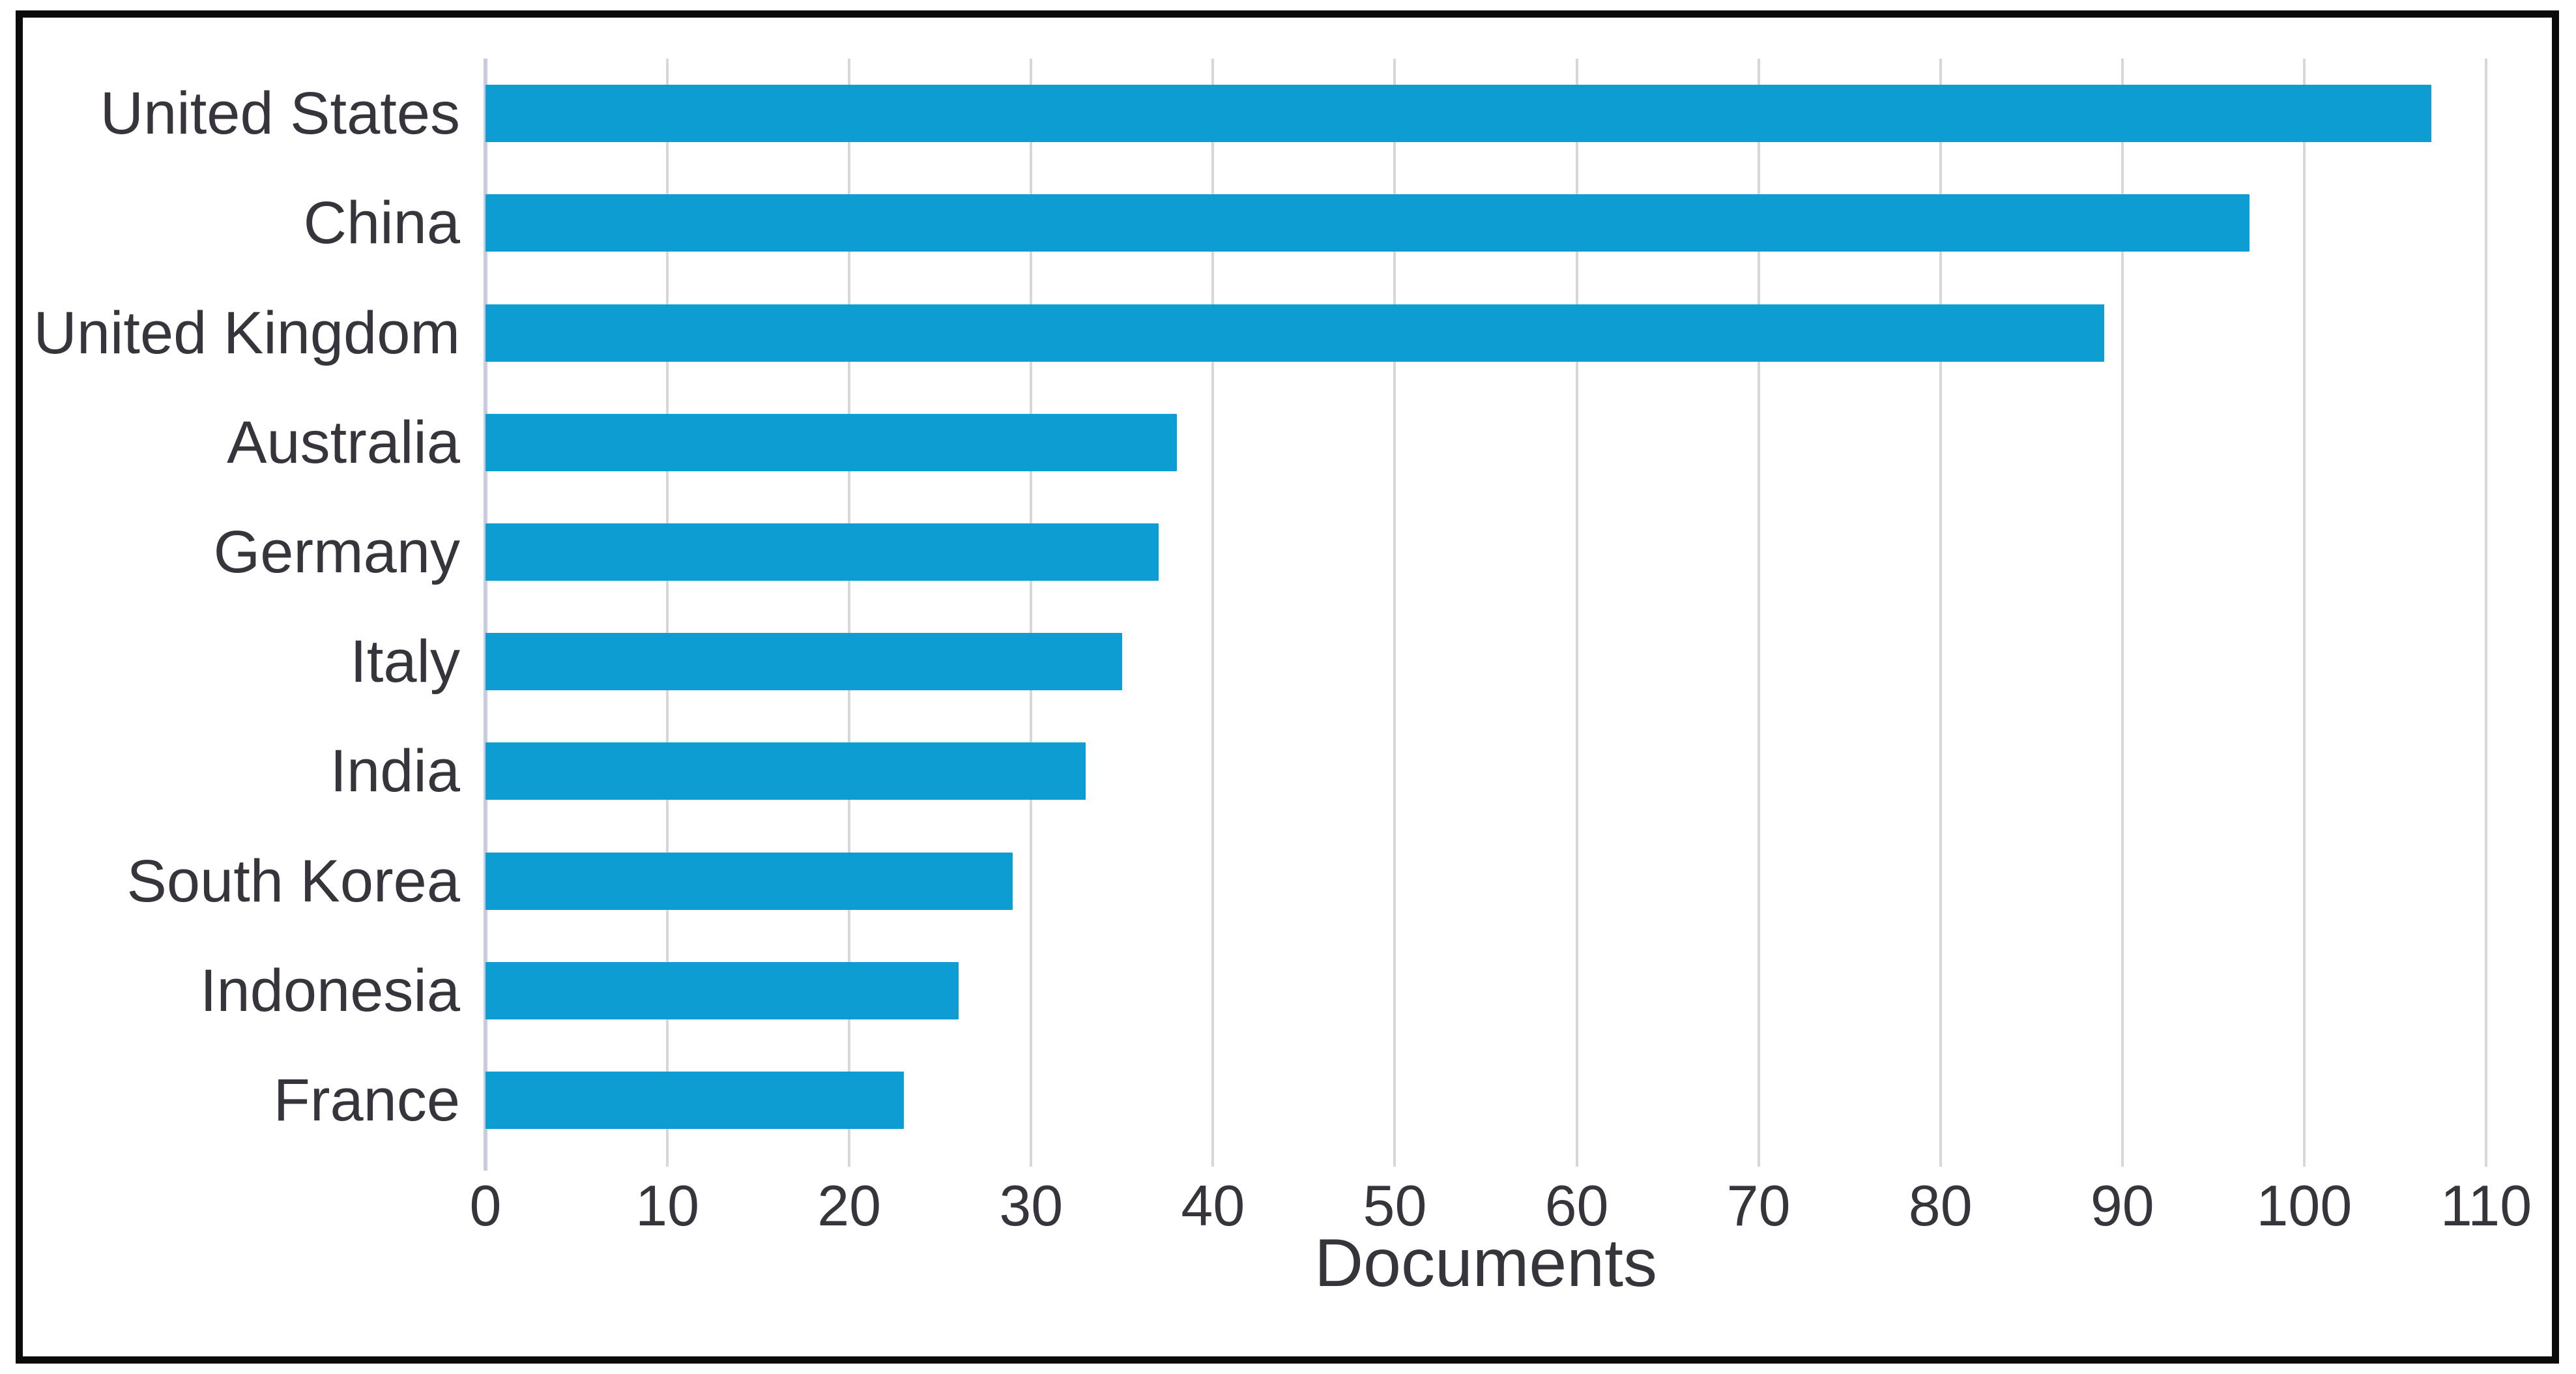  Describe the element at coordinates (485, 1205) in the screenshot. I see `x-tick-label: 0` at that location.